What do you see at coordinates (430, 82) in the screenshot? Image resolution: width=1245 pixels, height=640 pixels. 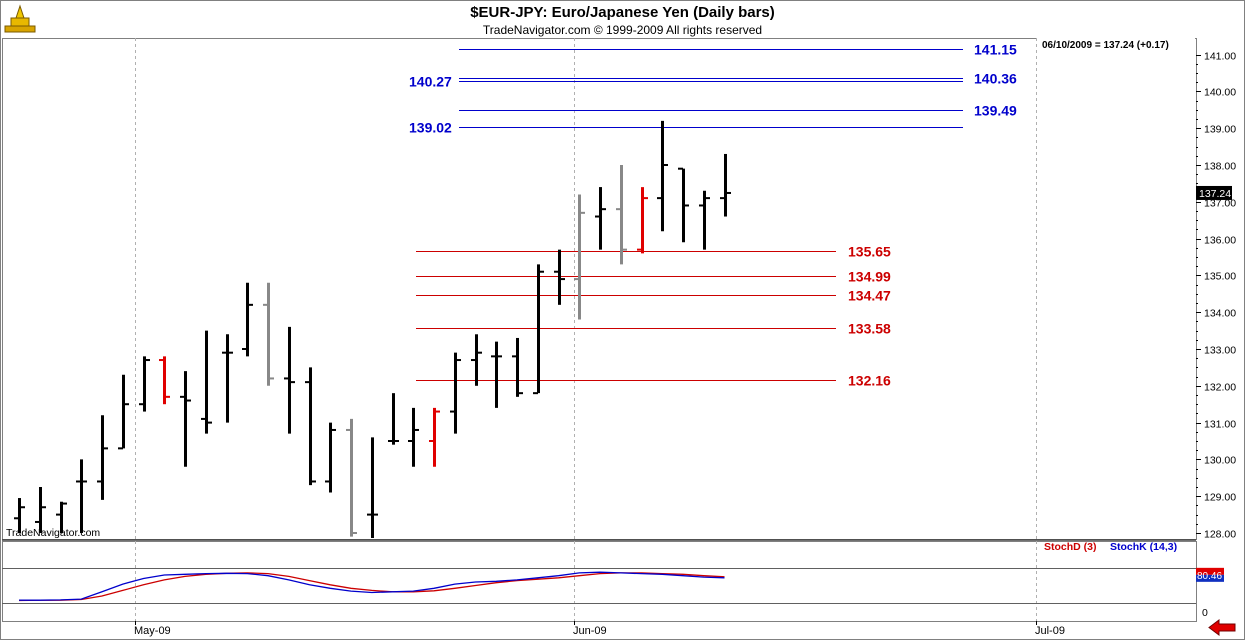 I see `blue-level-label: 140.27` at bounding box center [430, 82].